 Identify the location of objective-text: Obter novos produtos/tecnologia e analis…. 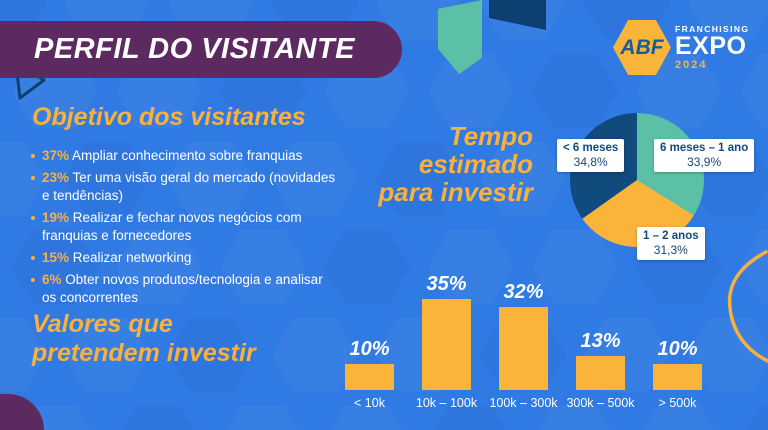
(182, 288).